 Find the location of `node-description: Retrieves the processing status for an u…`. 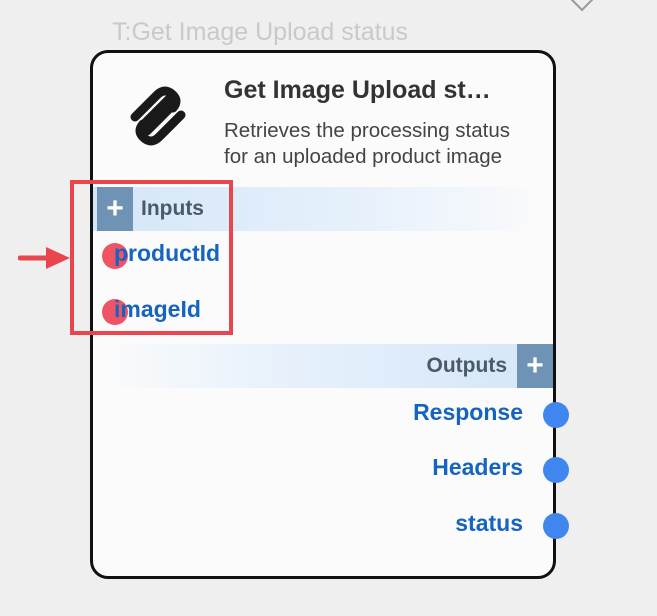

node-description: Retrieves the processing status for an u… is located at coordinates (367, 143).